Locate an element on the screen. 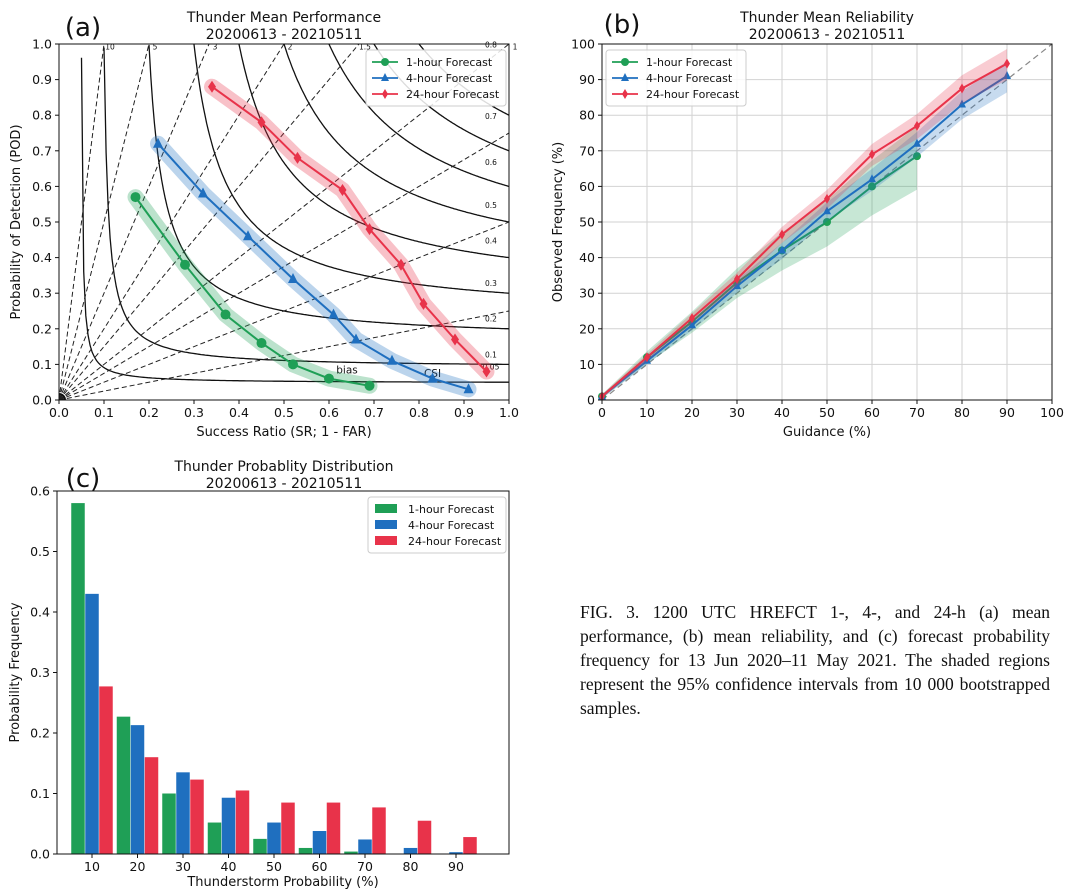  y-tick-label: 0.6 is located at coordinates (40, 491).